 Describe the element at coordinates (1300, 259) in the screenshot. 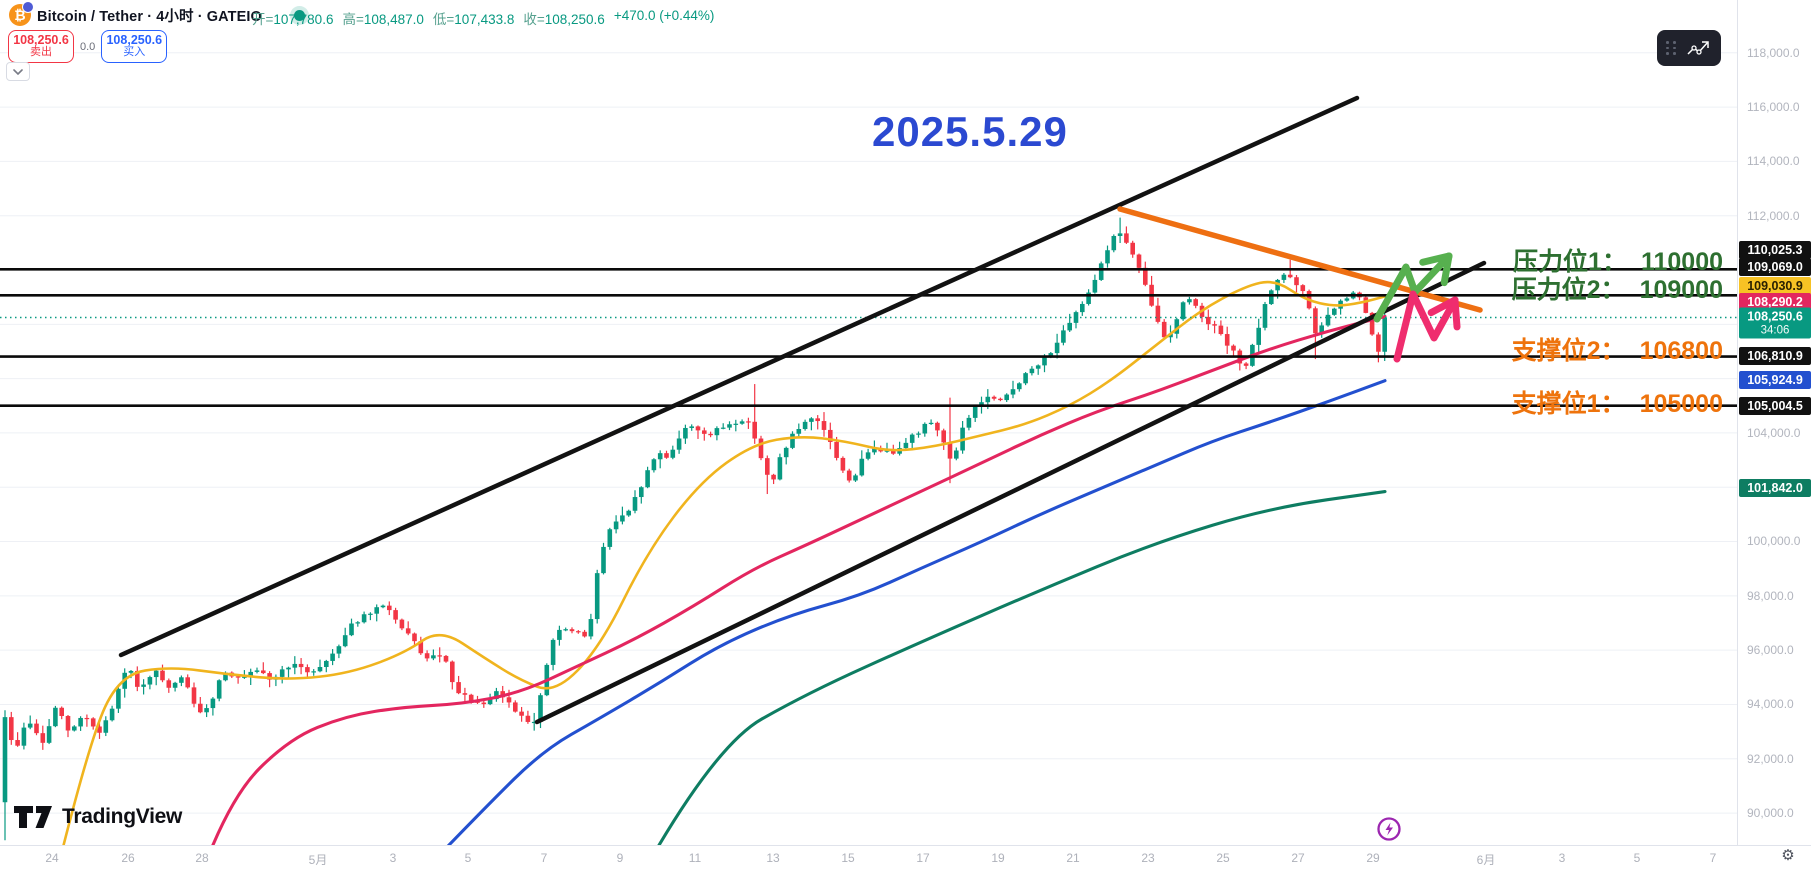

I see `descending-resistance` at that location.